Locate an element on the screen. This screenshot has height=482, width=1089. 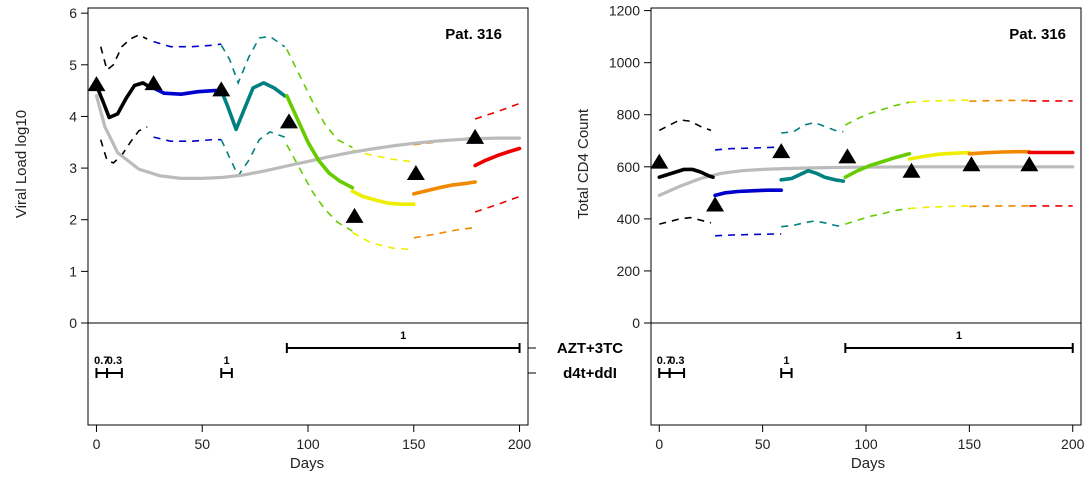
cd4-curves is located at coordinates (866, 173).